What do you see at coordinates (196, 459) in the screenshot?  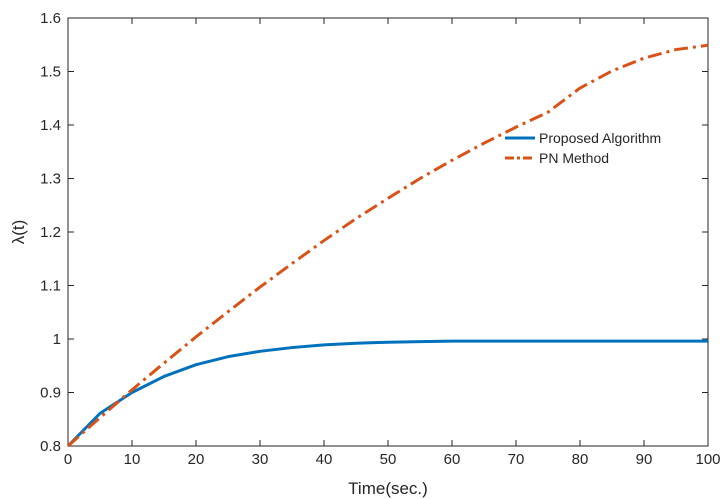 I see `x-tick-label: 20` at bounding box center [196, 459].